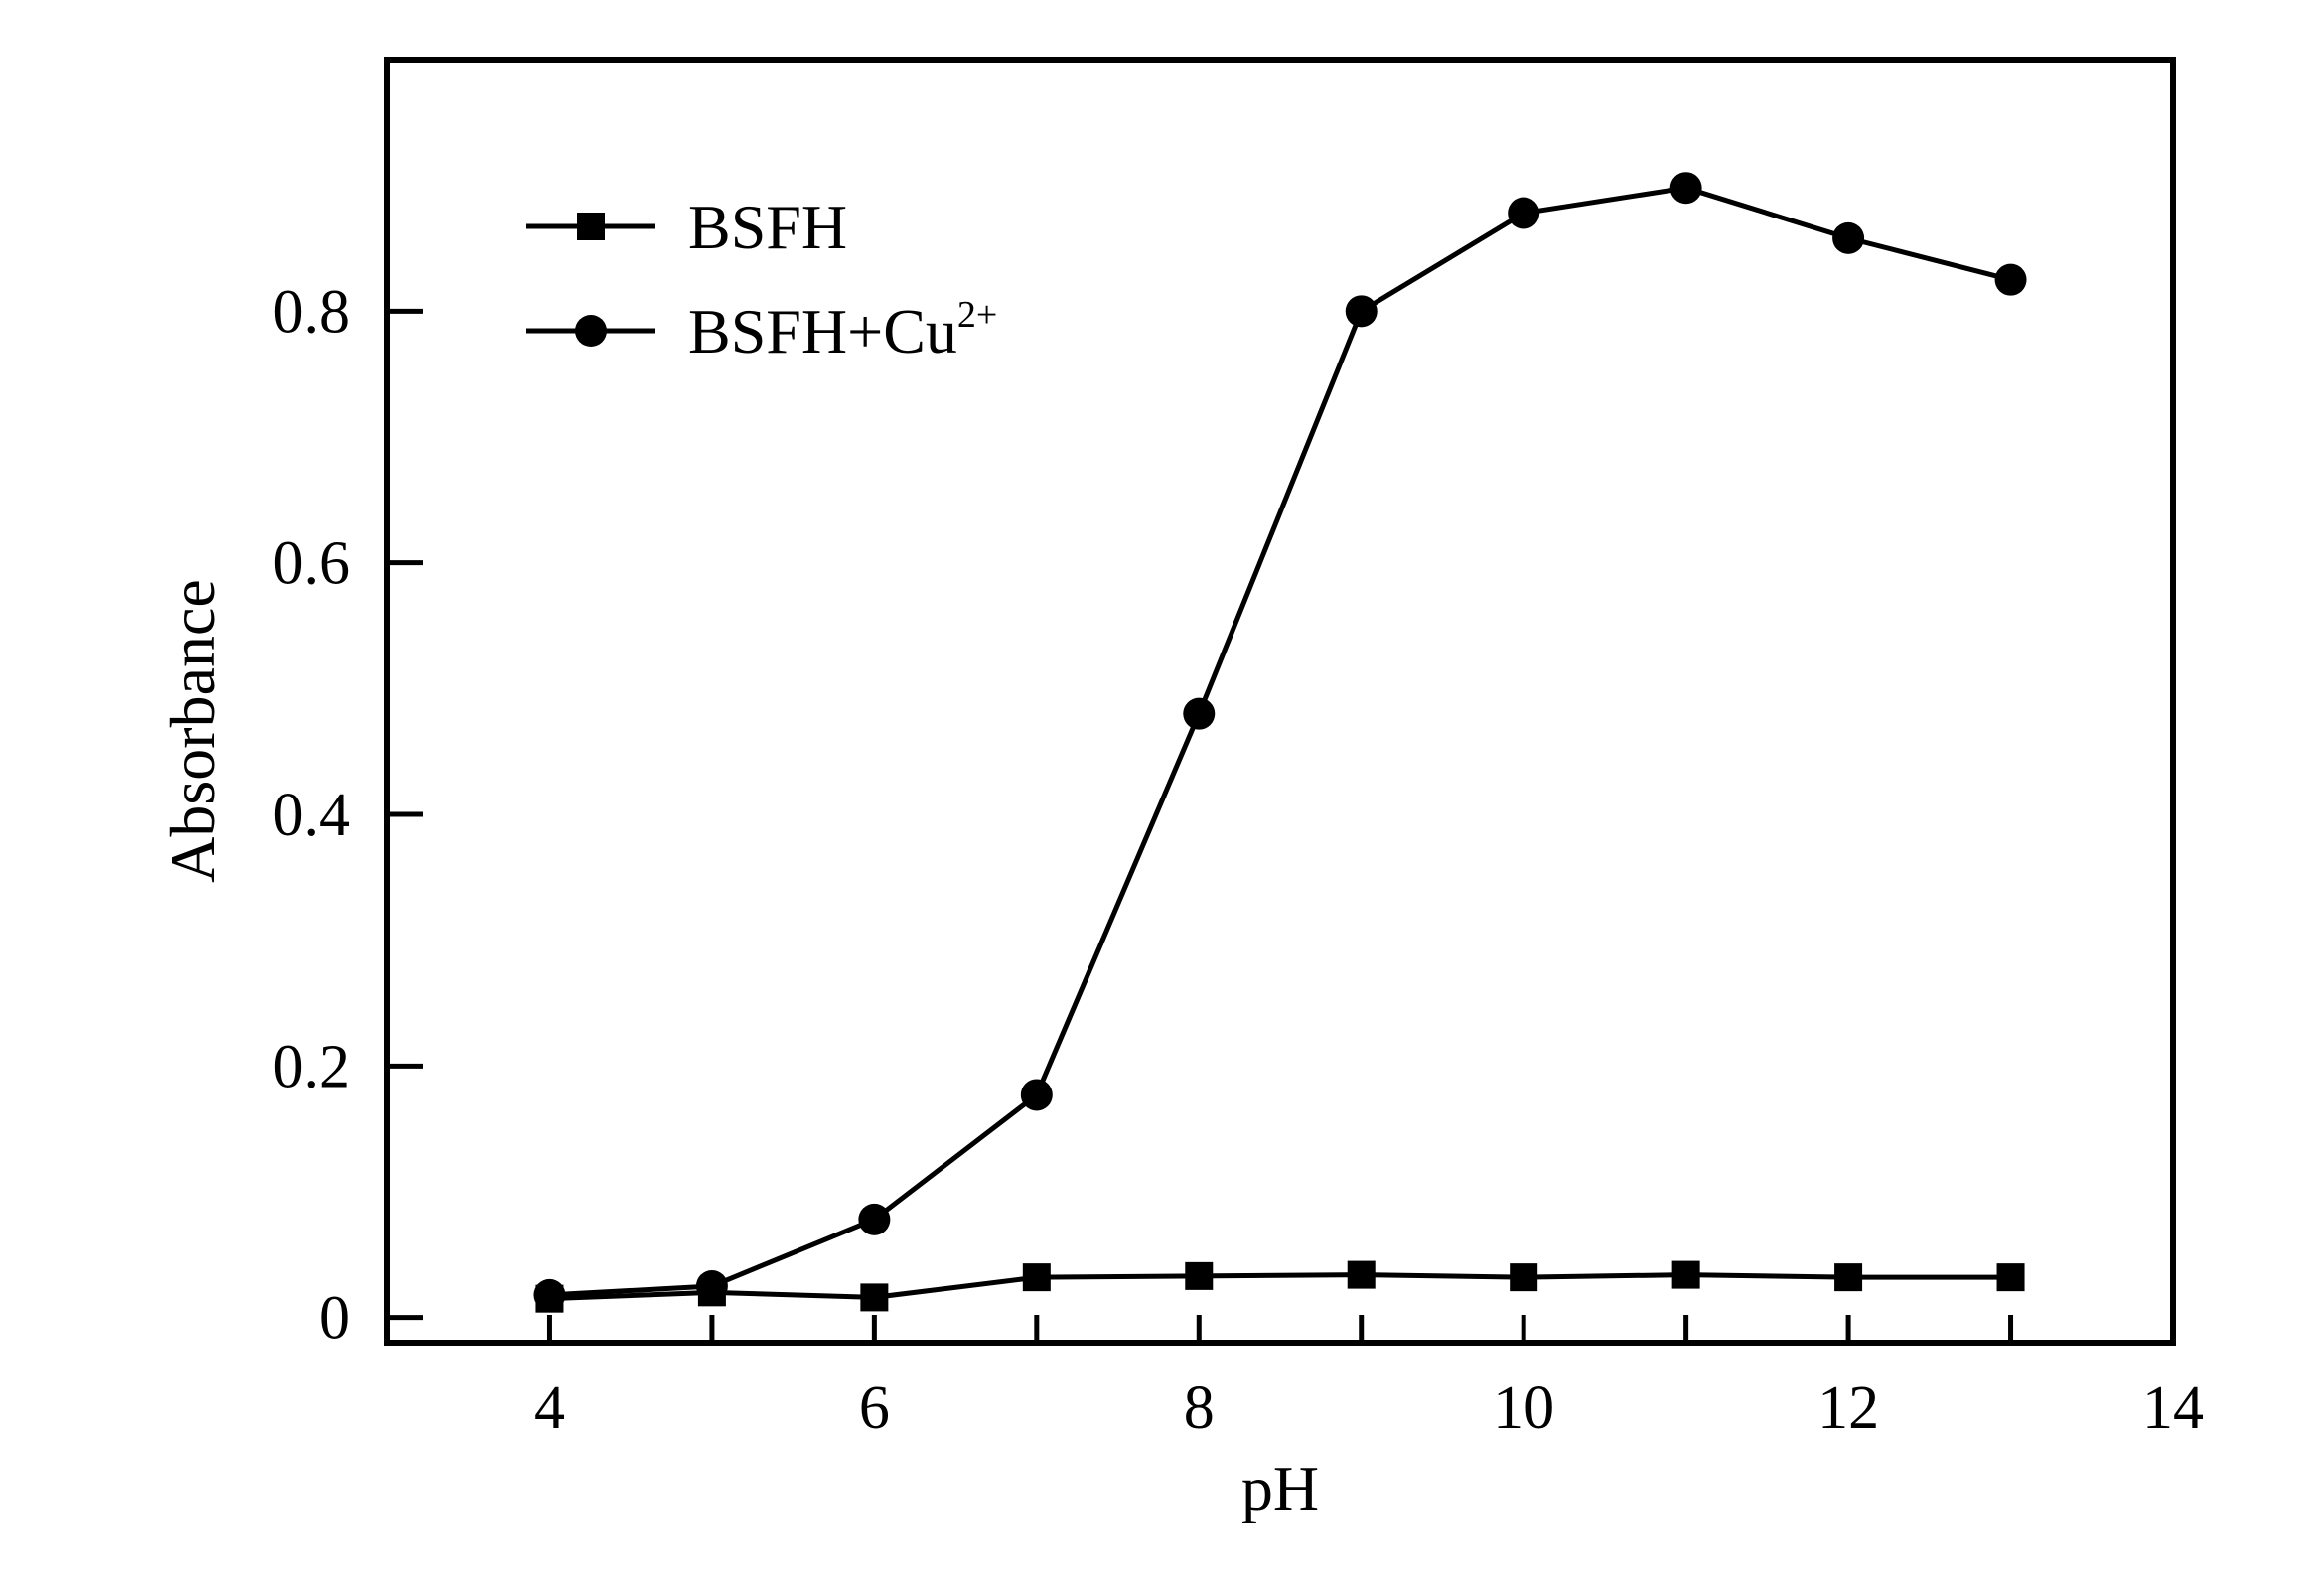 The height and width of the screenshot is (1596, 2321). I want to click on x-tick-label: 6, so click(874, 1409).